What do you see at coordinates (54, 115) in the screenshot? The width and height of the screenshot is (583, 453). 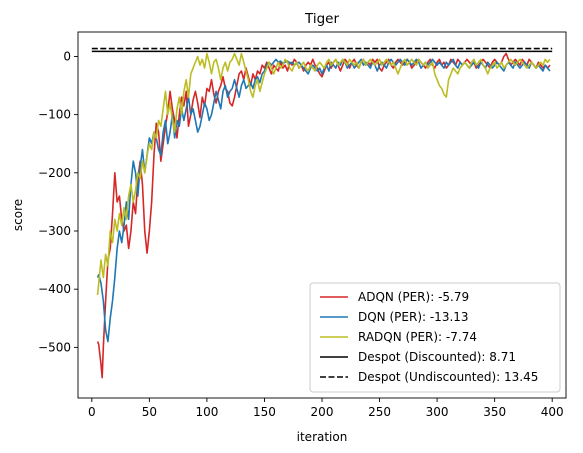 I see `y-tick-label: −100` at bounding box center [54, 115].